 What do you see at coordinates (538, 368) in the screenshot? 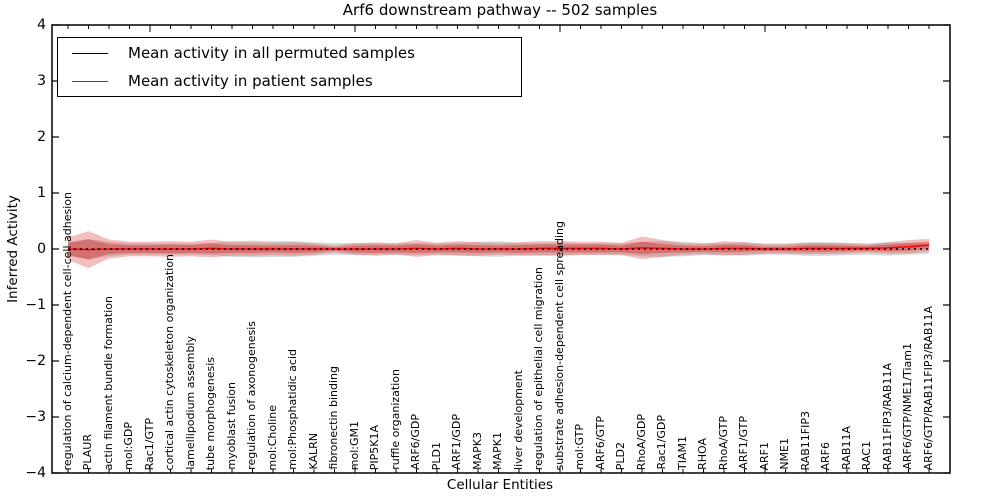
I see `x-category-label: regulation of epithelial cell migration` at bounding box center [538, 368].